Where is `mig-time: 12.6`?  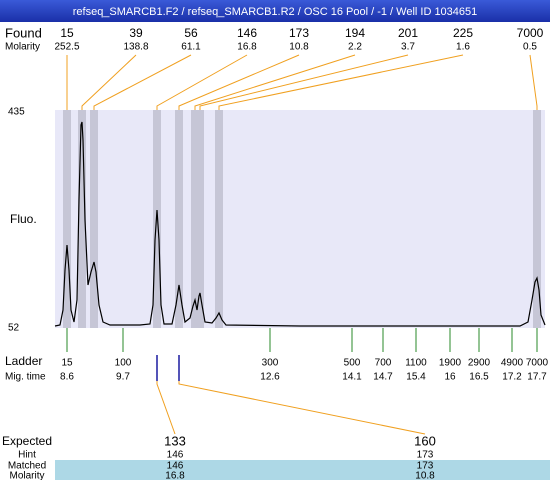
mig-time: 12.6 is located at coordinates (270, 377).